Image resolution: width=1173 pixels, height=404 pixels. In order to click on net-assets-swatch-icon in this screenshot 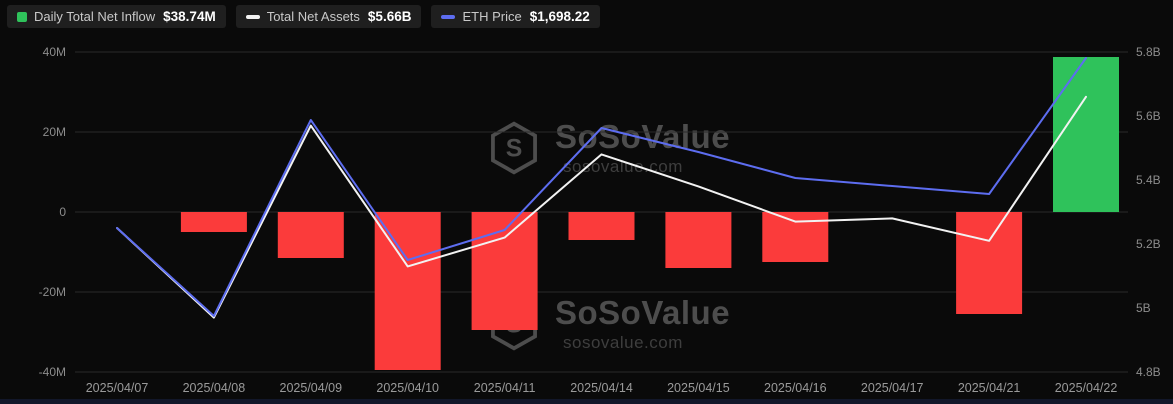, I will do `click(252, 16)`.